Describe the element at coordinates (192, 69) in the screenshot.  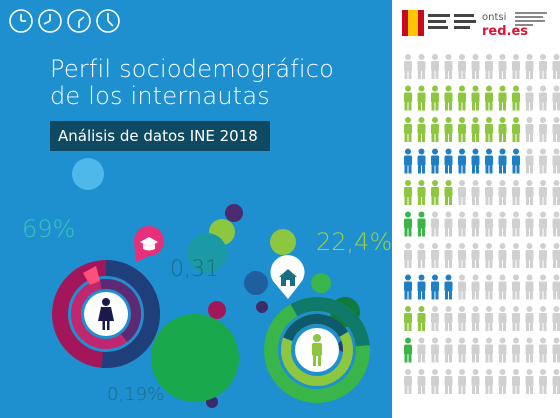
I see `page-title-line-1: Perfil sociodemográfico` at that location.